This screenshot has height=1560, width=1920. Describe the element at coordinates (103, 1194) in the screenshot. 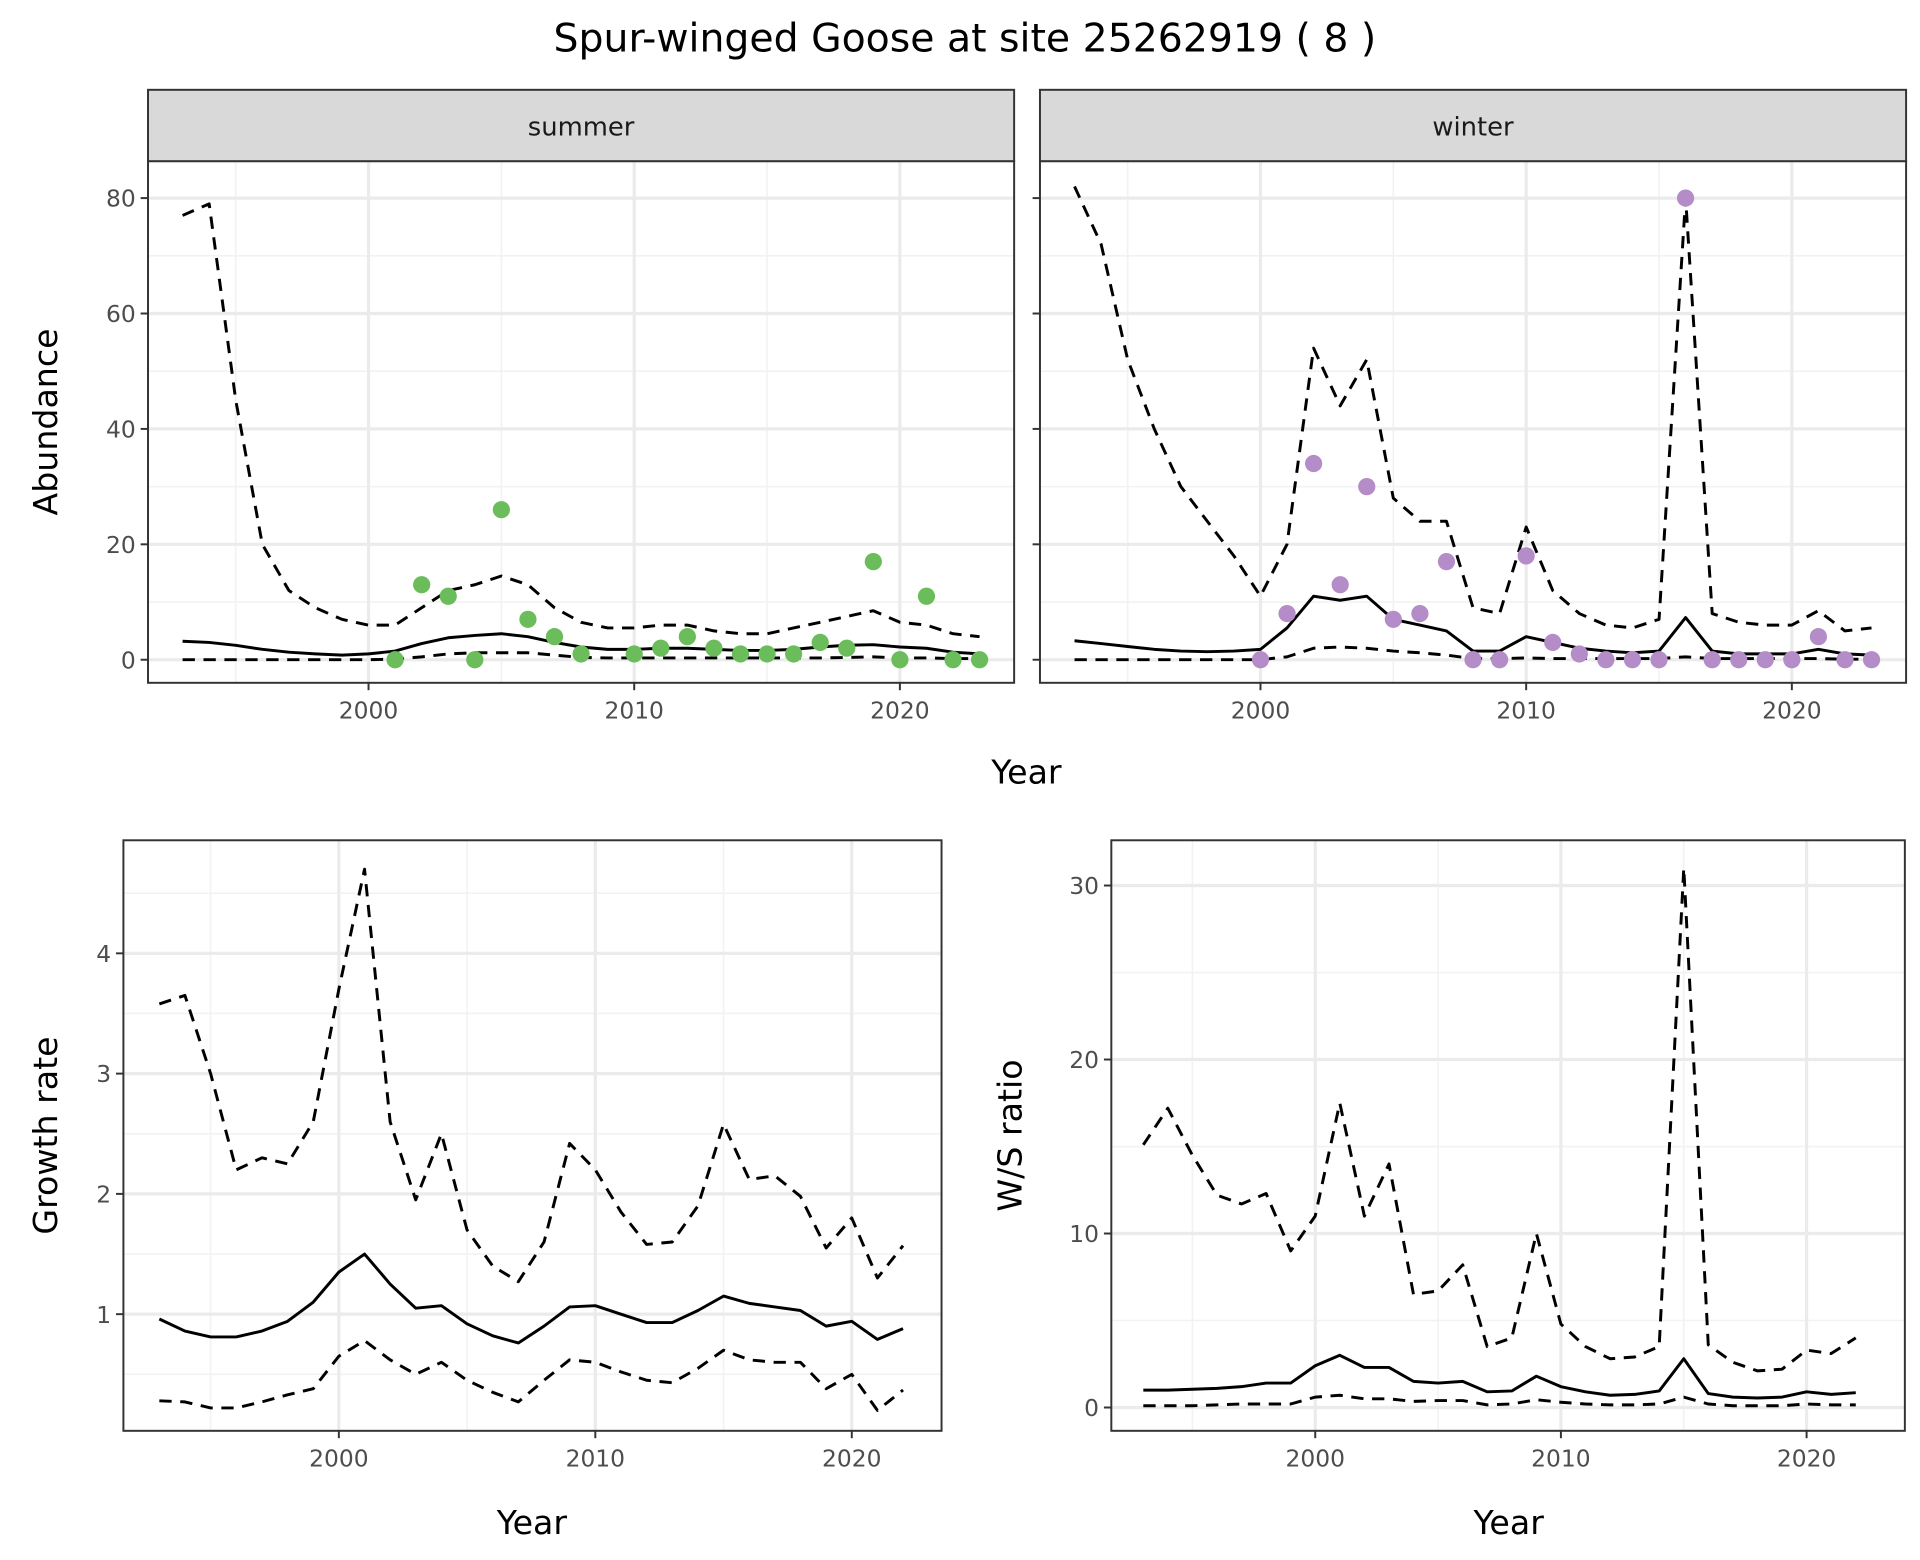

I see `y-tick-label: 2` at that location.